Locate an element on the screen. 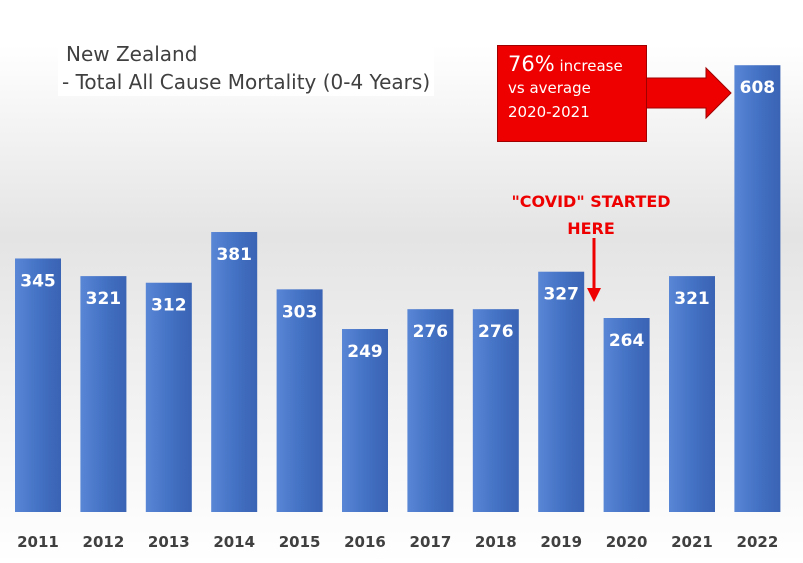 The image size is (803, 563). covid-line1: "COVID" STARTED is located at coordinates (591, 201).